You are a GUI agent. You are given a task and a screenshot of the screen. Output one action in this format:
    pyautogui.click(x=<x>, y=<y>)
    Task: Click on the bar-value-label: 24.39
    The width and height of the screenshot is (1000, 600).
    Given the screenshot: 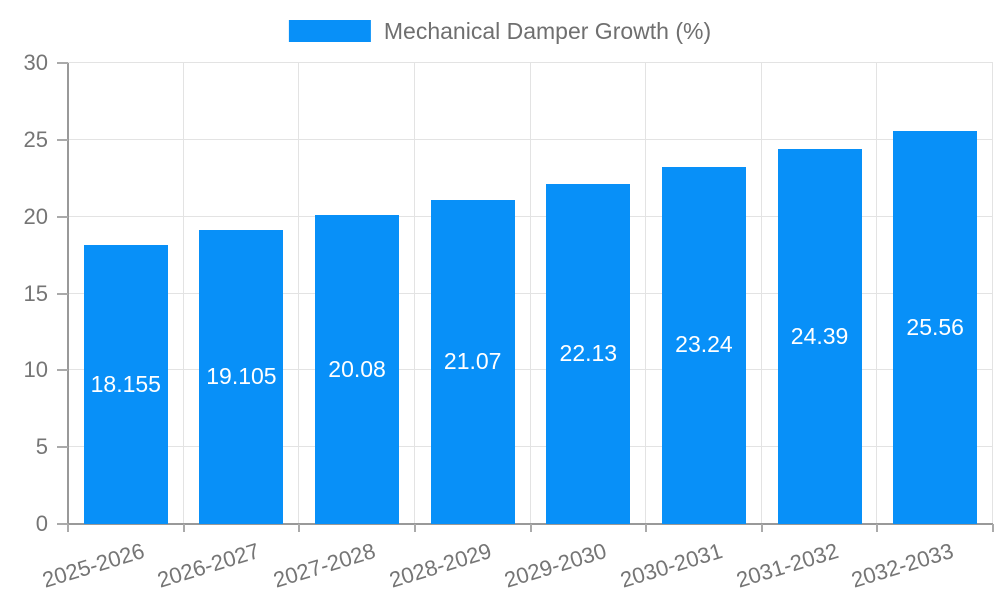 What is the action you would take?
    pyautogui.click(x=819, y=335)
    